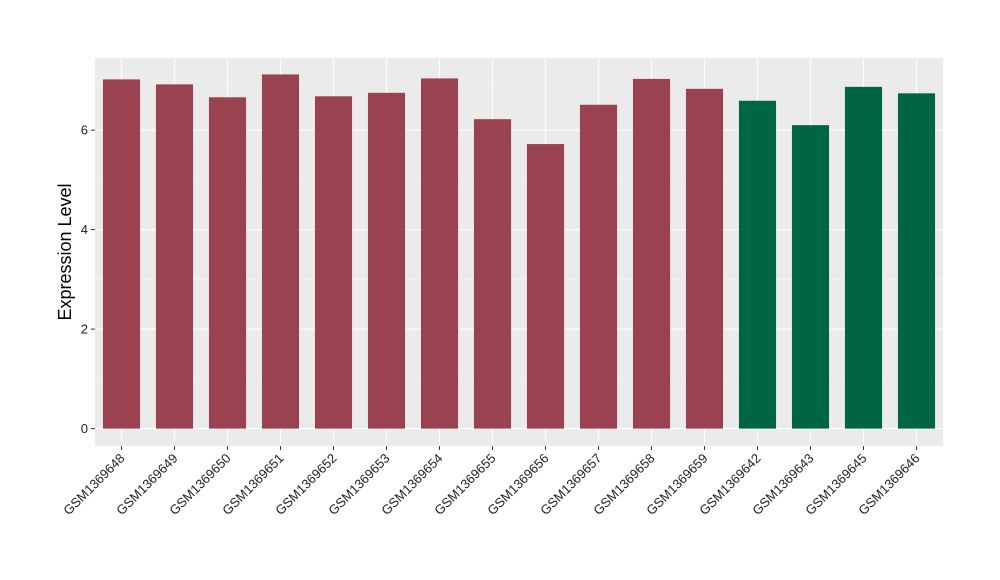 The height and width of the screenshot is (580, 1000). What do you see at coordinates (227, 263) in the screenshot?
I see `bar-GSM1369650` at bounding box center [227, 263].